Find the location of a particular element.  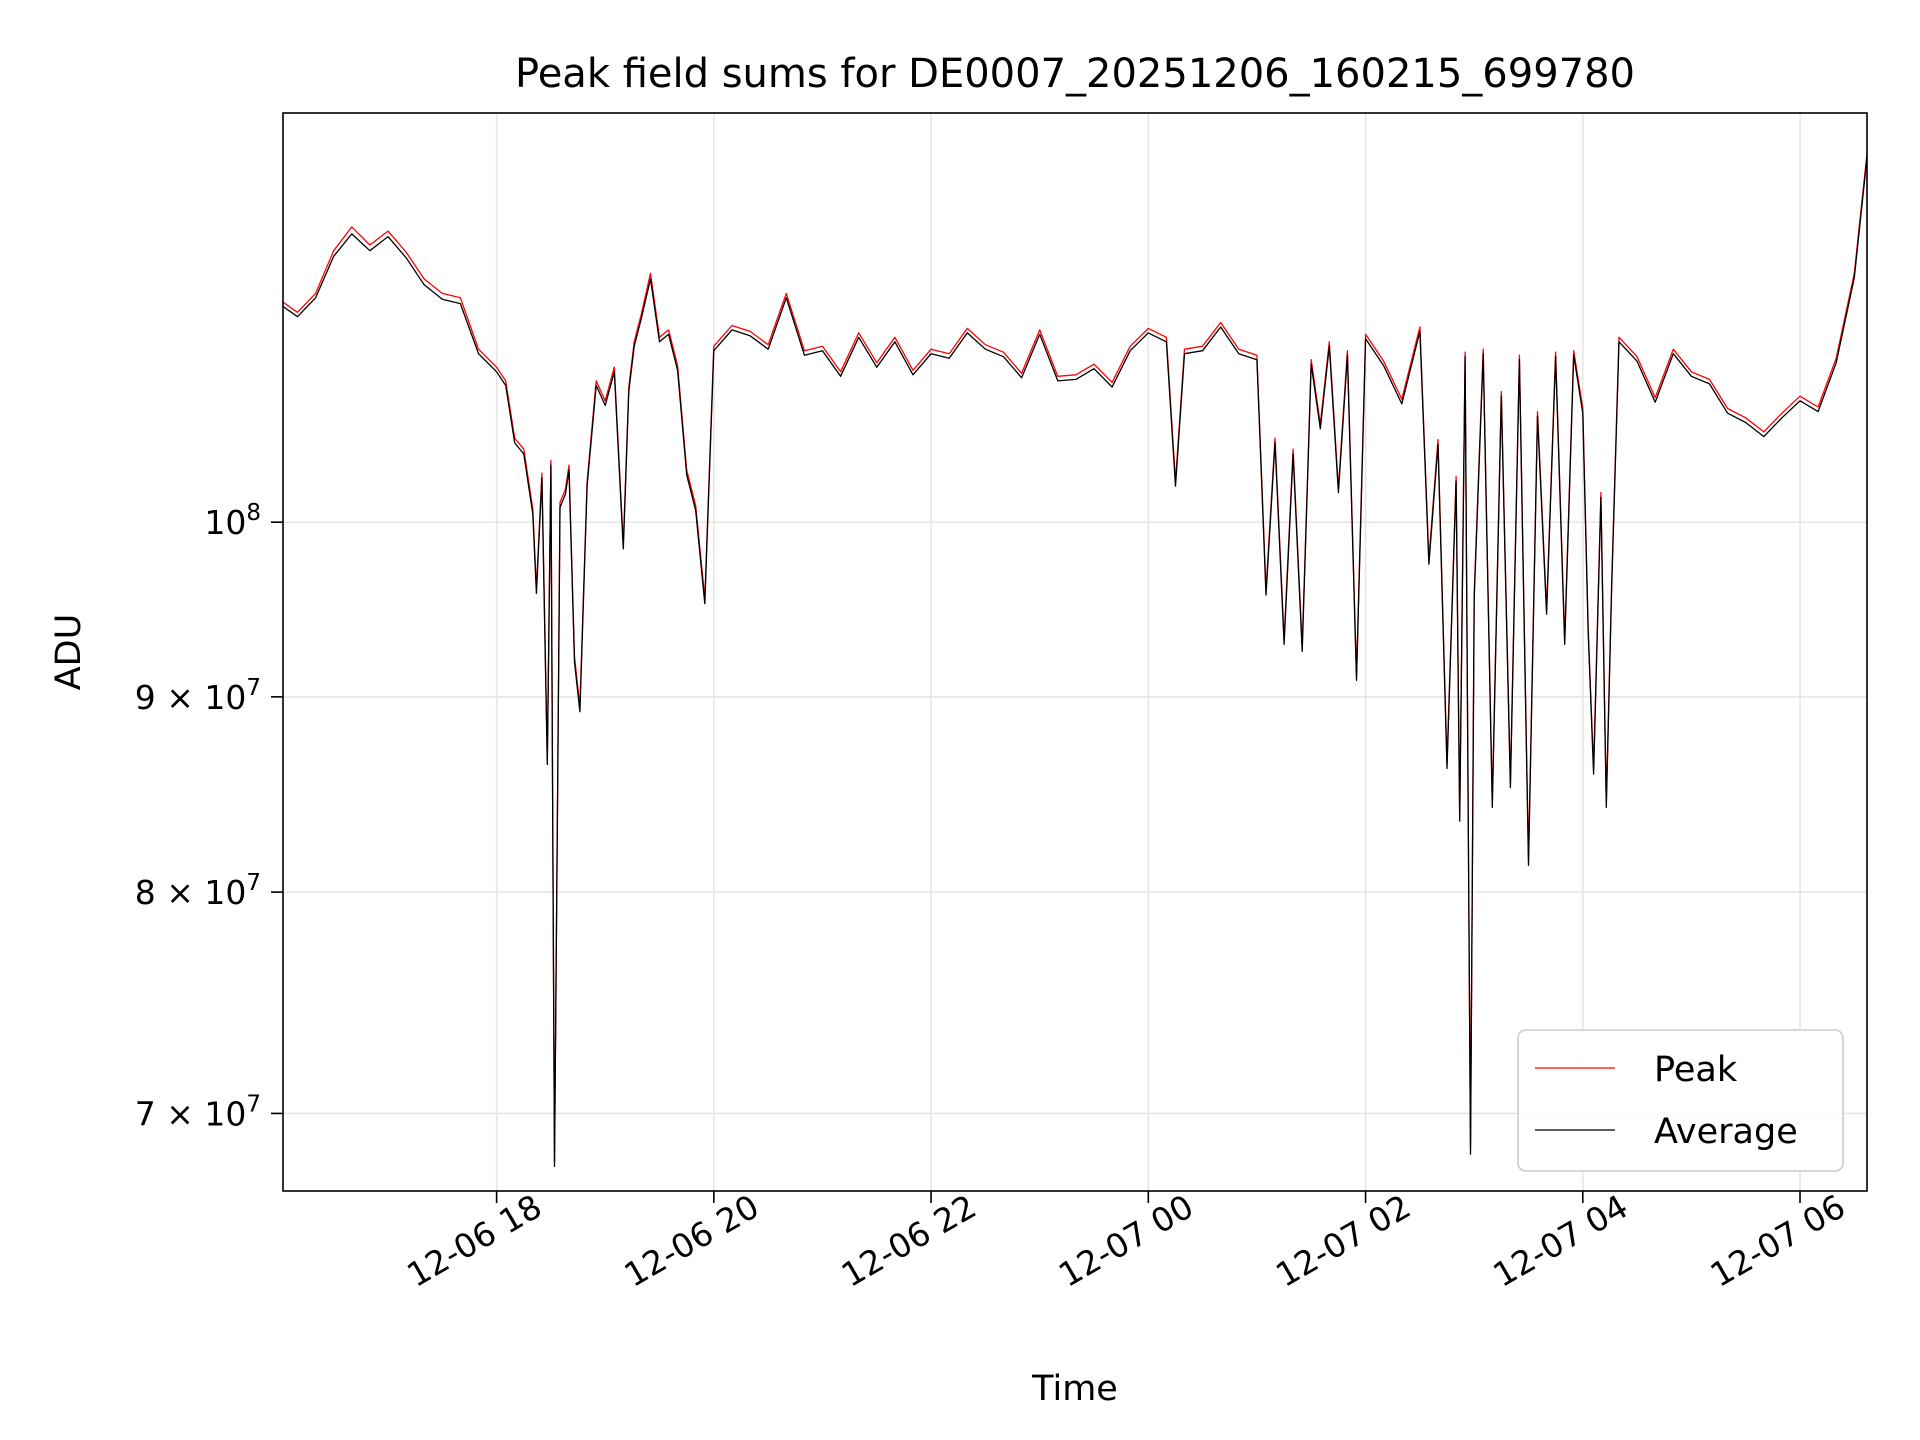

legend-label-average: Average is located at coordinates (1726, 1132).